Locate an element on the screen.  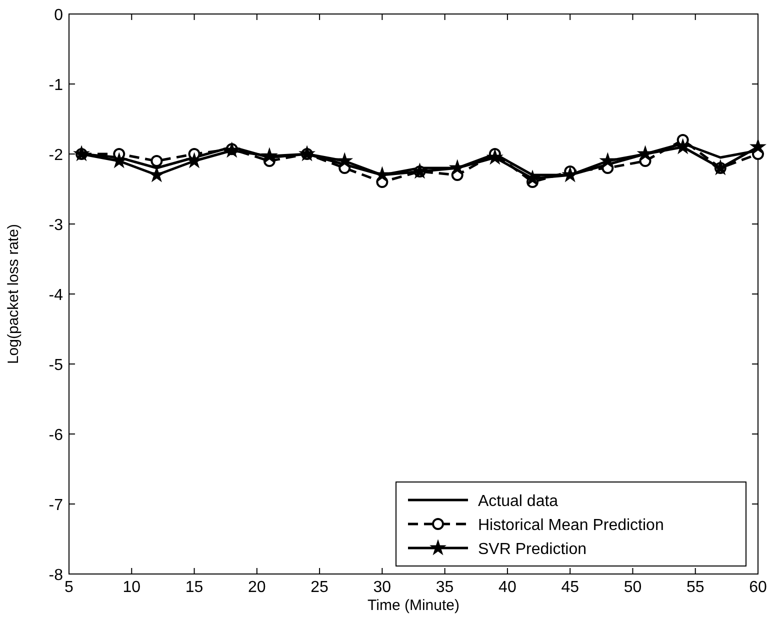
x-tick-label: 20 is located at coordinates (257, 587).